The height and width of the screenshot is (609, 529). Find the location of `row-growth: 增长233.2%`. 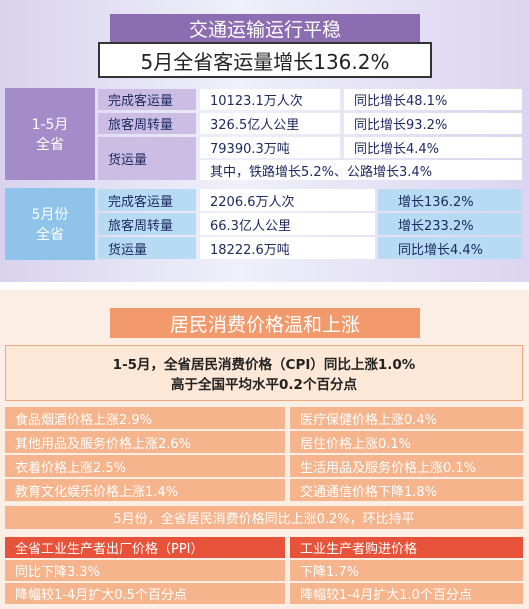

row-growth: 增长233.2% is located at coordinates (450, 224).